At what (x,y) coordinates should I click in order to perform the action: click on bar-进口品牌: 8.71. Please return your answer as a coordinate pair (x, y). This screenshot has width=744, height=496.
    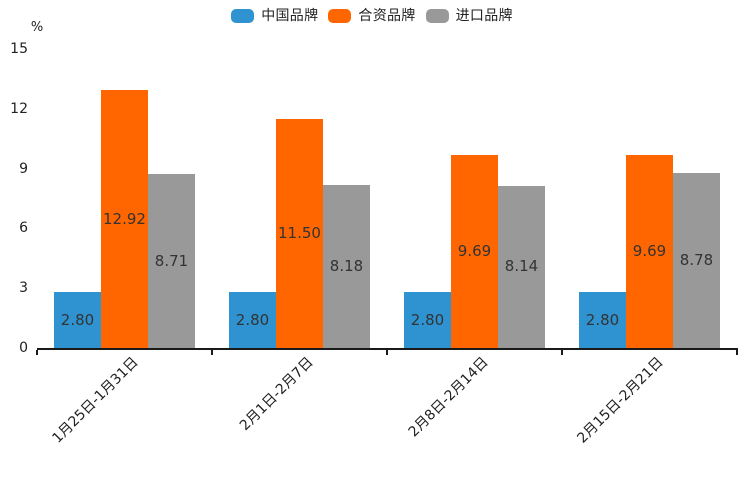
    Looking at the image, I should click on (171, 261).